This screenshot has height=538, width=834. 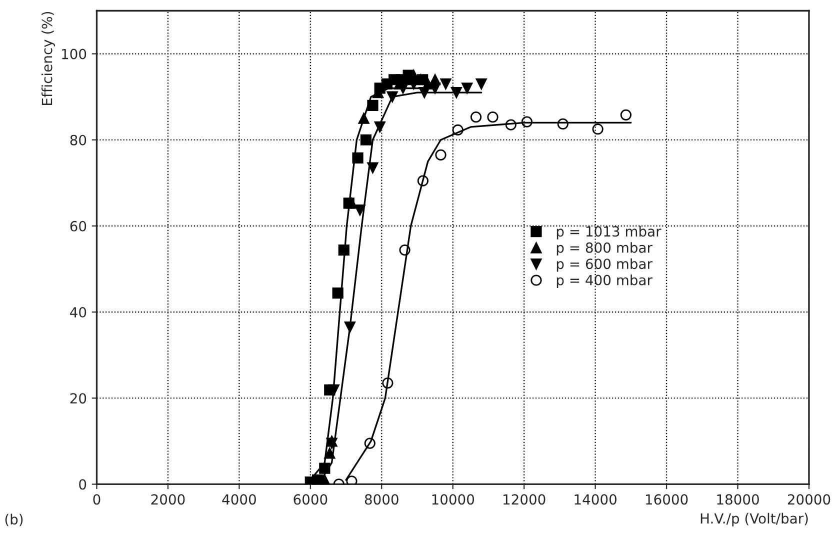 I want to click on text: (b), so click(x=14, y=520).